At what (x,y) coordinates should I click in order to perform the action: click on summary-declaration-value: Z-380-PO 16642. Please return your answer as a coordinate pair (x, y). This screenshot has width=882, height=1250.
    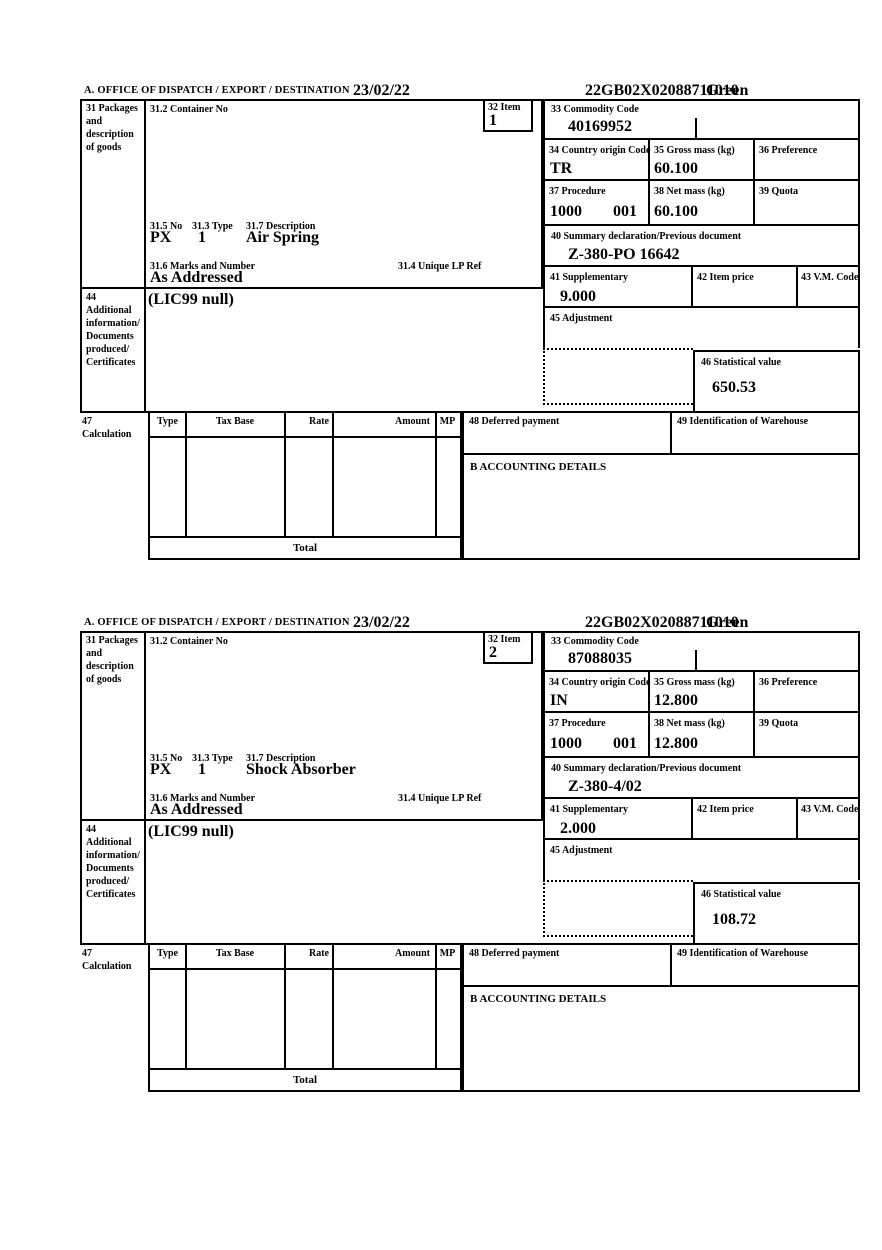
    Looking at the image, I should click on (624, 254).